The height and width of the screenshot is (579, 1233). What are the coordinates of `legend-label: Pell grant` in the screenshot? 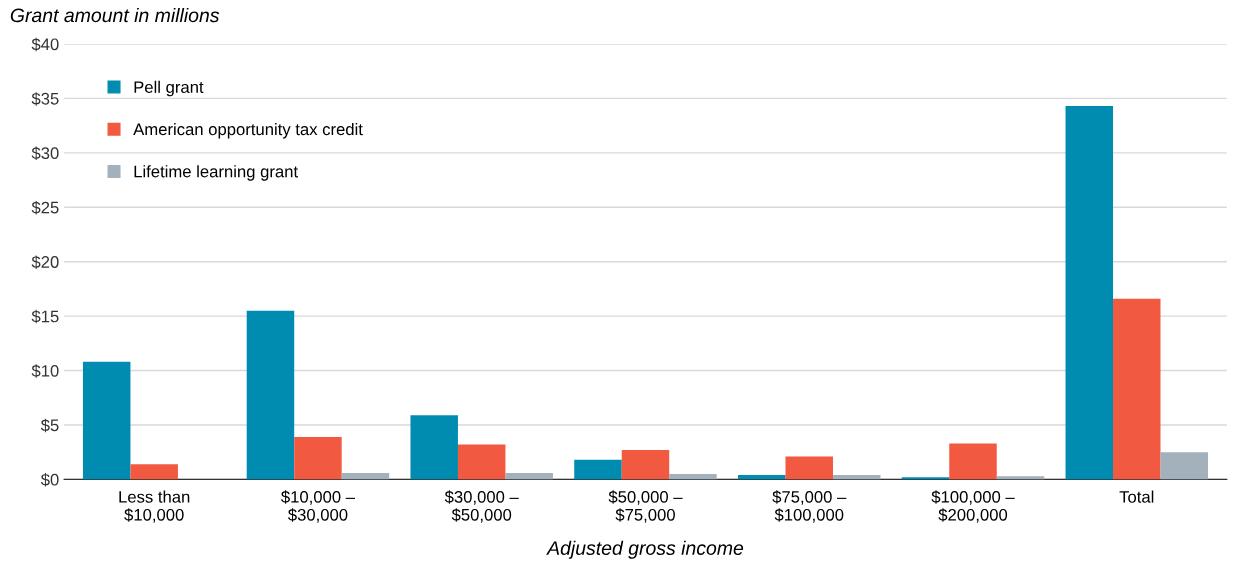 It's located at (169, 88).